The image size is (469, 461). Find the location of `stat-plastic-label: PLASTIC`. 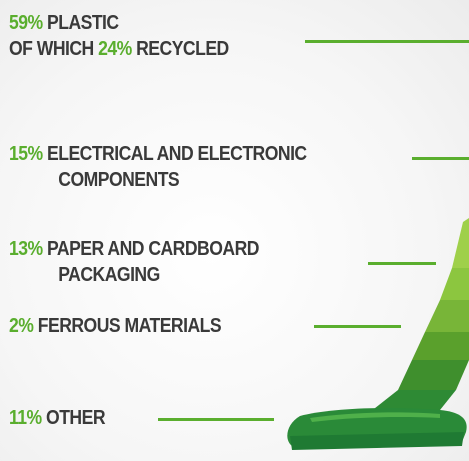

stat-plastic-label: PLASTIC is located at coordinates (80, 23).